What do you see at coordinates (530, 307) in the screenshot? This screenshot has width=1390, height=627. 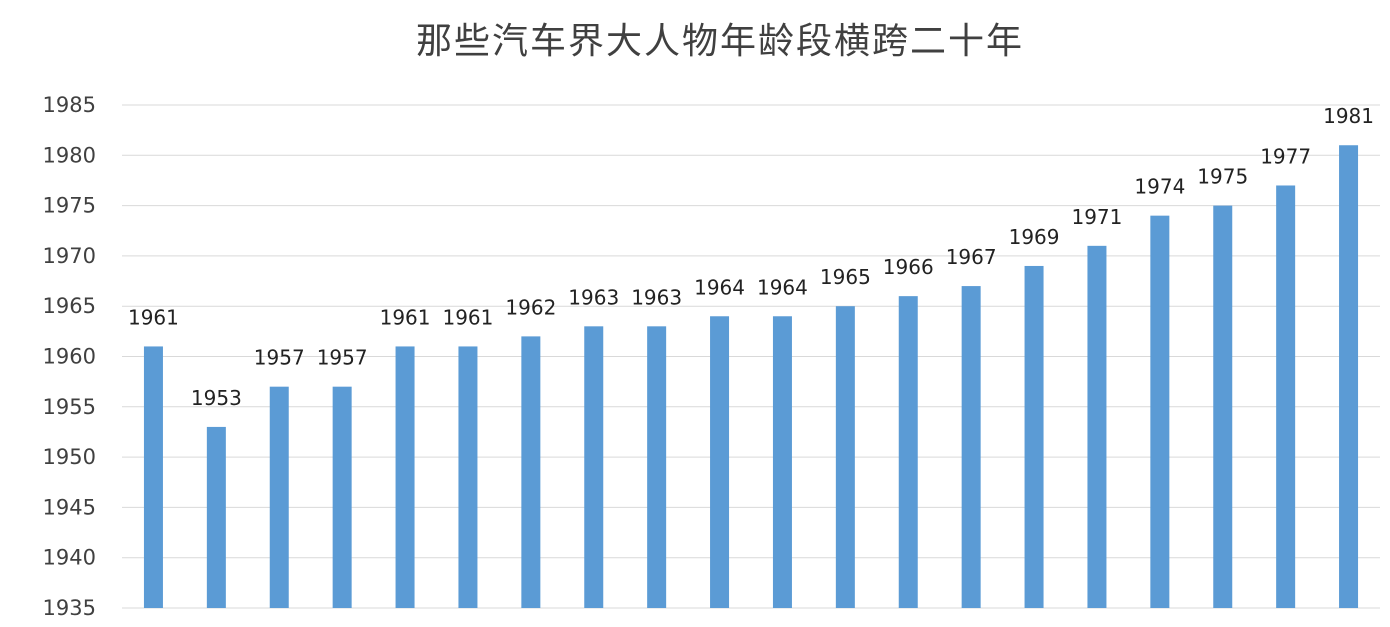 I see `data-label: 1962` at bounding box center [530, 307].